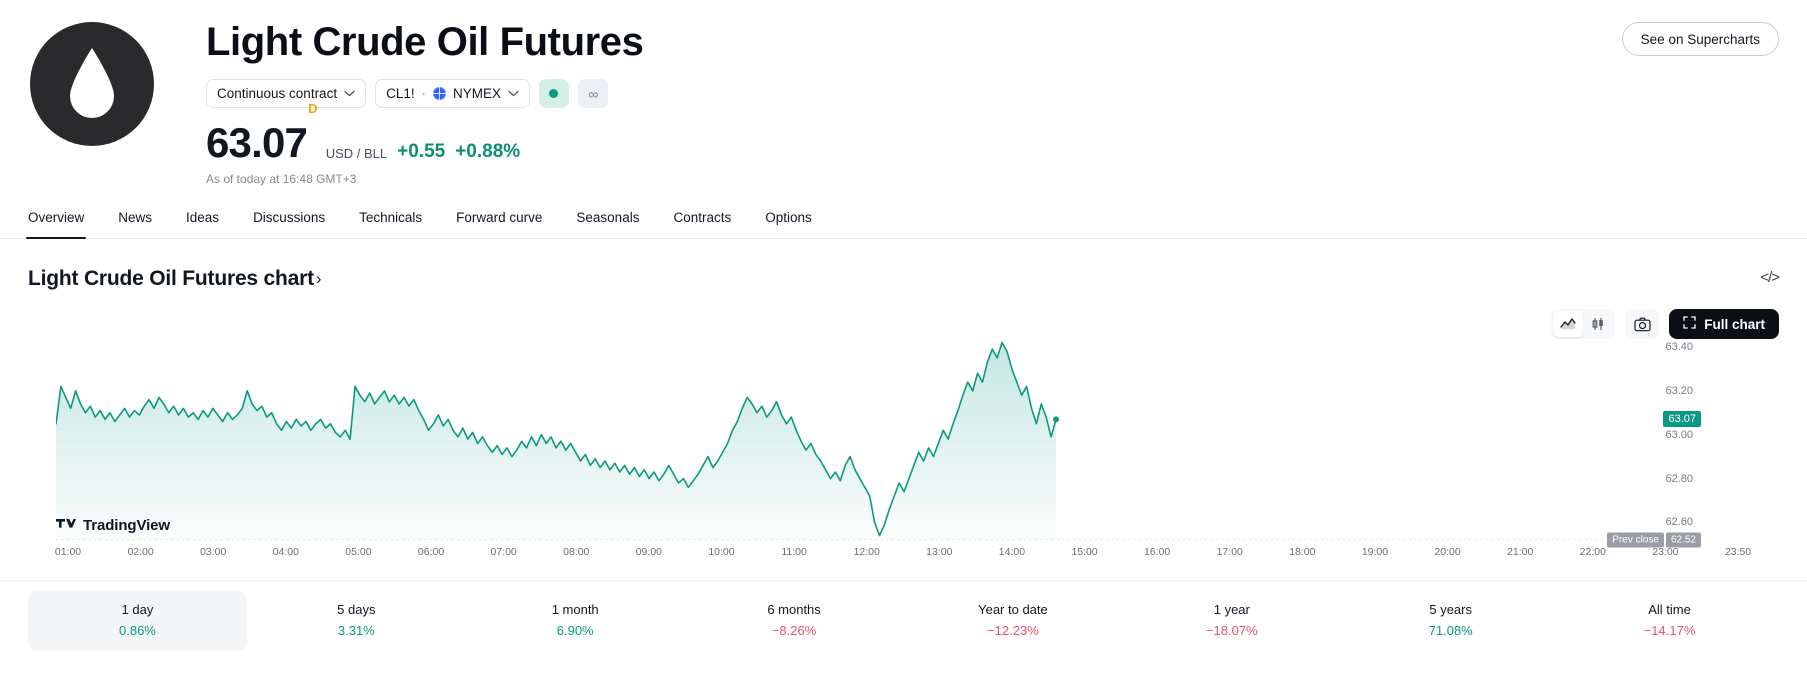 This screenshot has width=1807, height=697. Describe the element at coordinates (992, 93) in the screenshot. I see `instrument-chips: Continuous contract CL1! · NYMEX ∞` at that location.